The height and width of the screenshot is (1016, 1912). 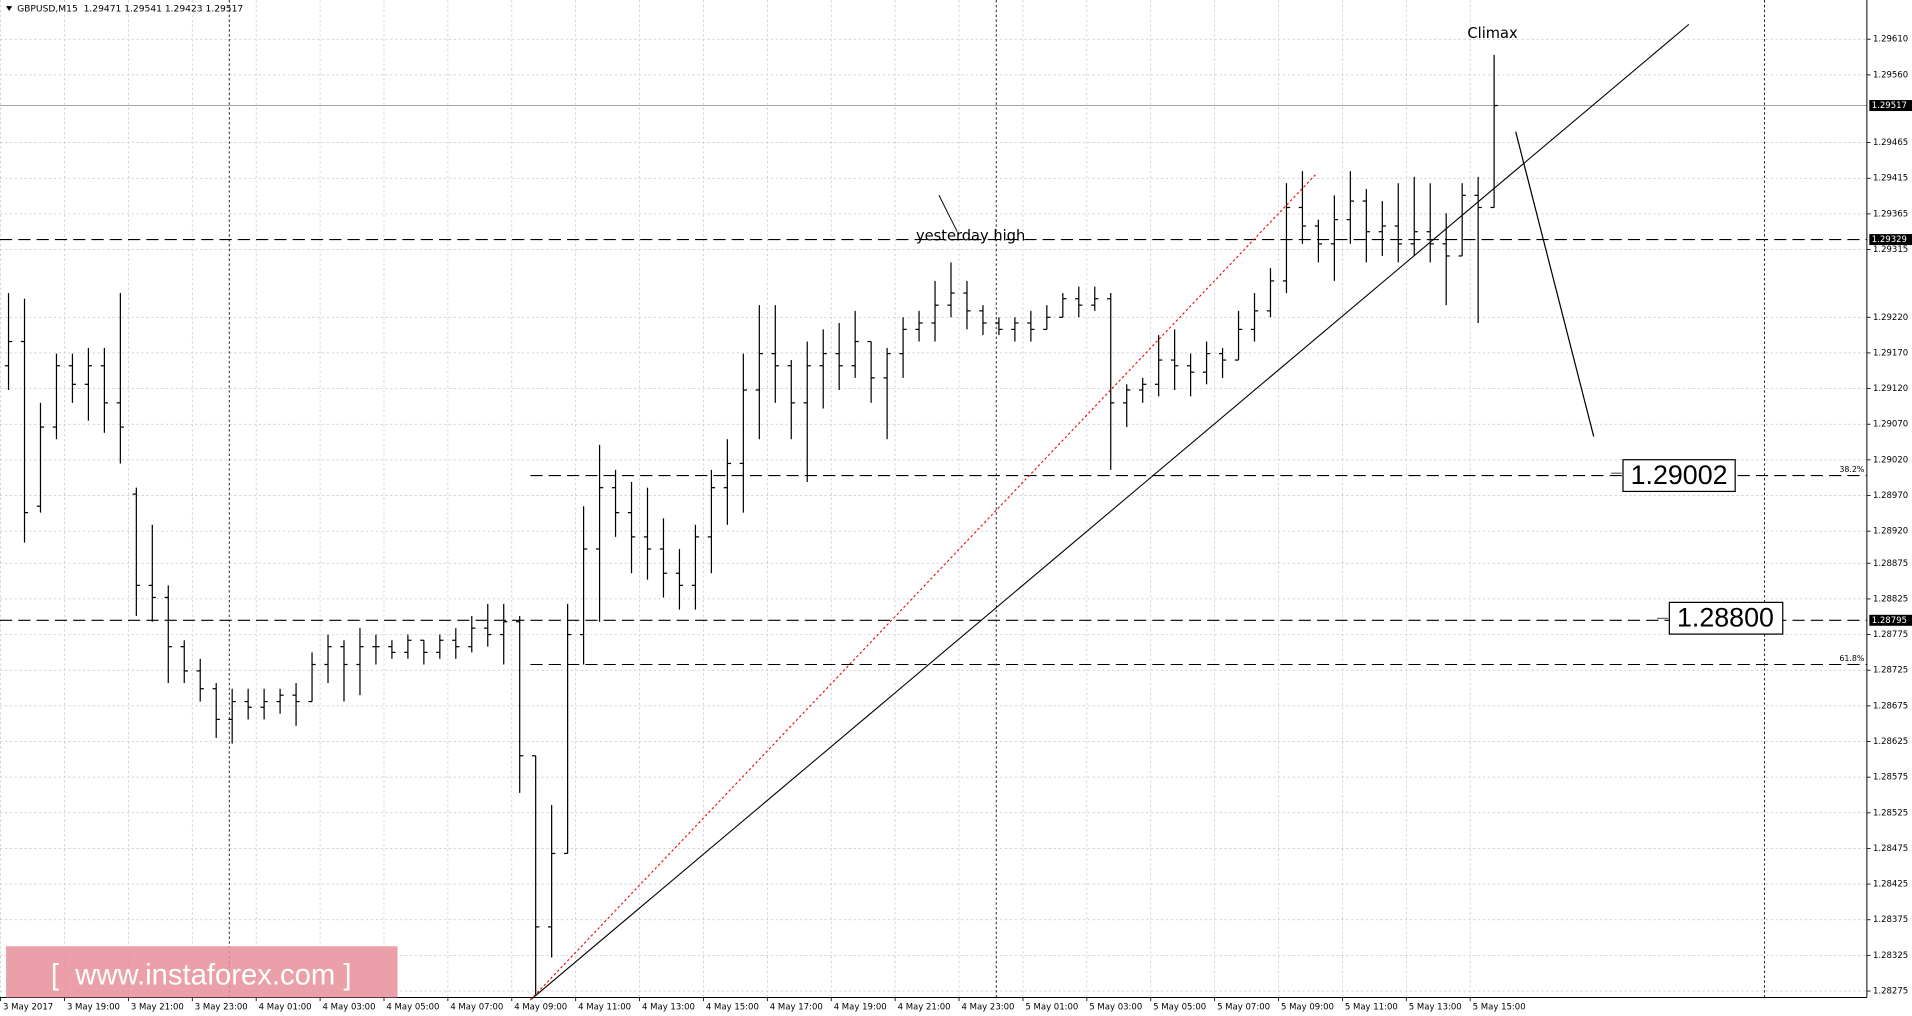 What do you see at coordinates (1890, 40) in the screenshot?
I see `y-tick-label: 1.29610` at bounding box center [1890, 40].